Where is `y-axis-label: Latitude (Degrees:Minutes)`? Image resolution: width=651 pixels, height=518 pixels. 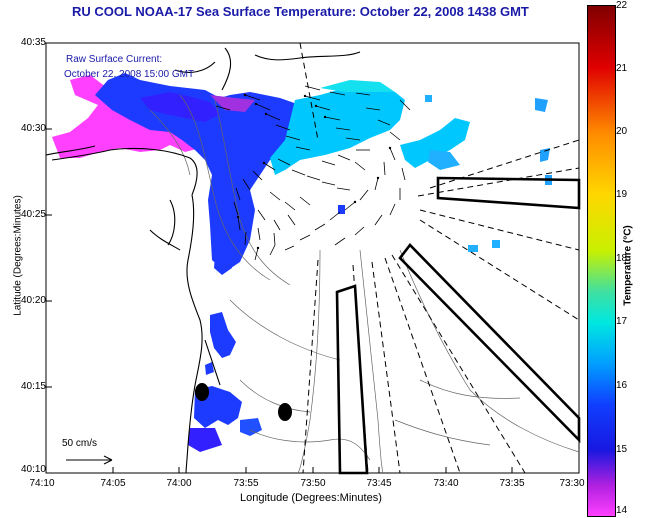 y-axis-label: Latitude (Degrees:Minutes) is located at coordinates (18, 255).